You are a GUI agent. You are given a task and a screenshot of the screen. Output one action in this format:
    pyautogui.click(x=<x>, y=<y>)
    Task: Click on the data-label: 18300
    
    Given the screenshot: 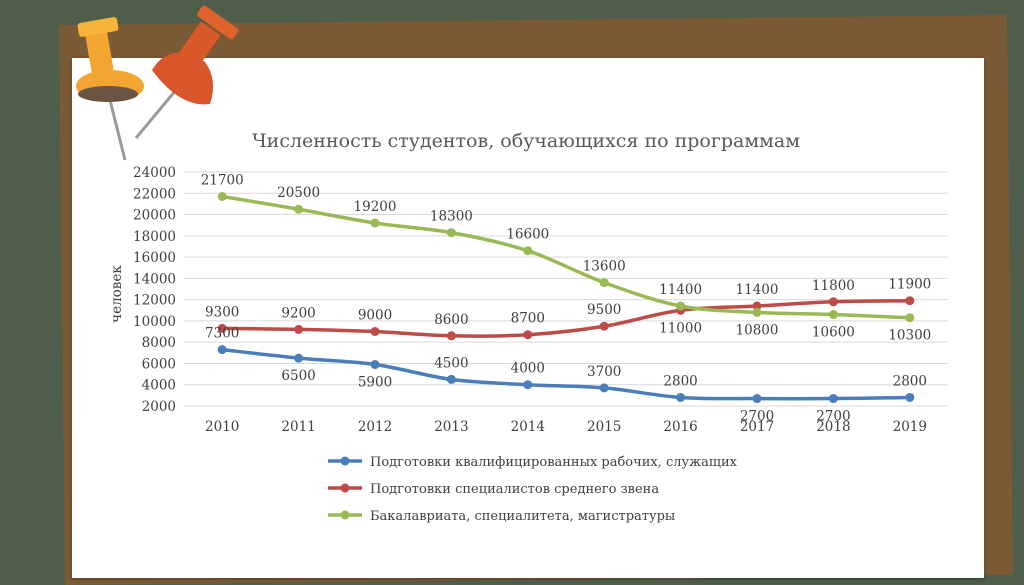 What is the action you would take?
    pyautogui.click(x=451, y=217)
    